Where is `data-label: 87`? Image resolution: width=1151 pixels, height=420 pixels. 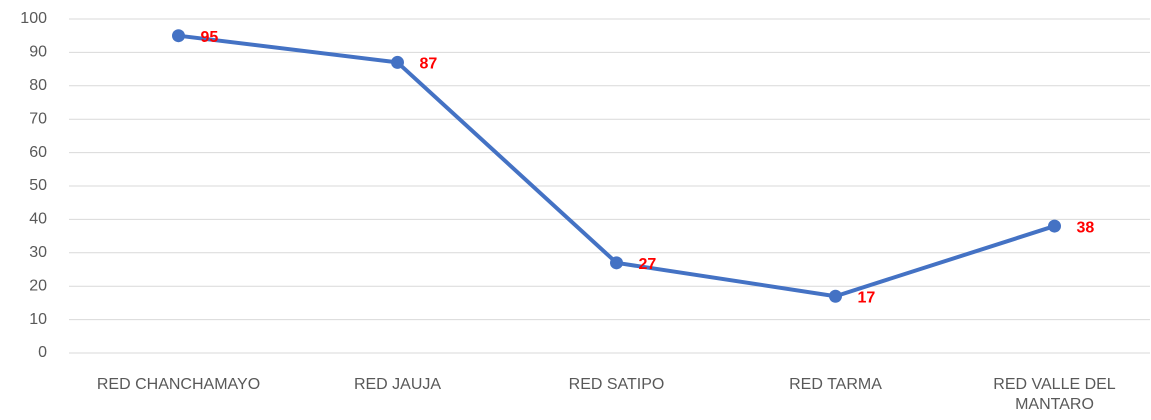
data-label: 87 is located at coordinates (429, 64).